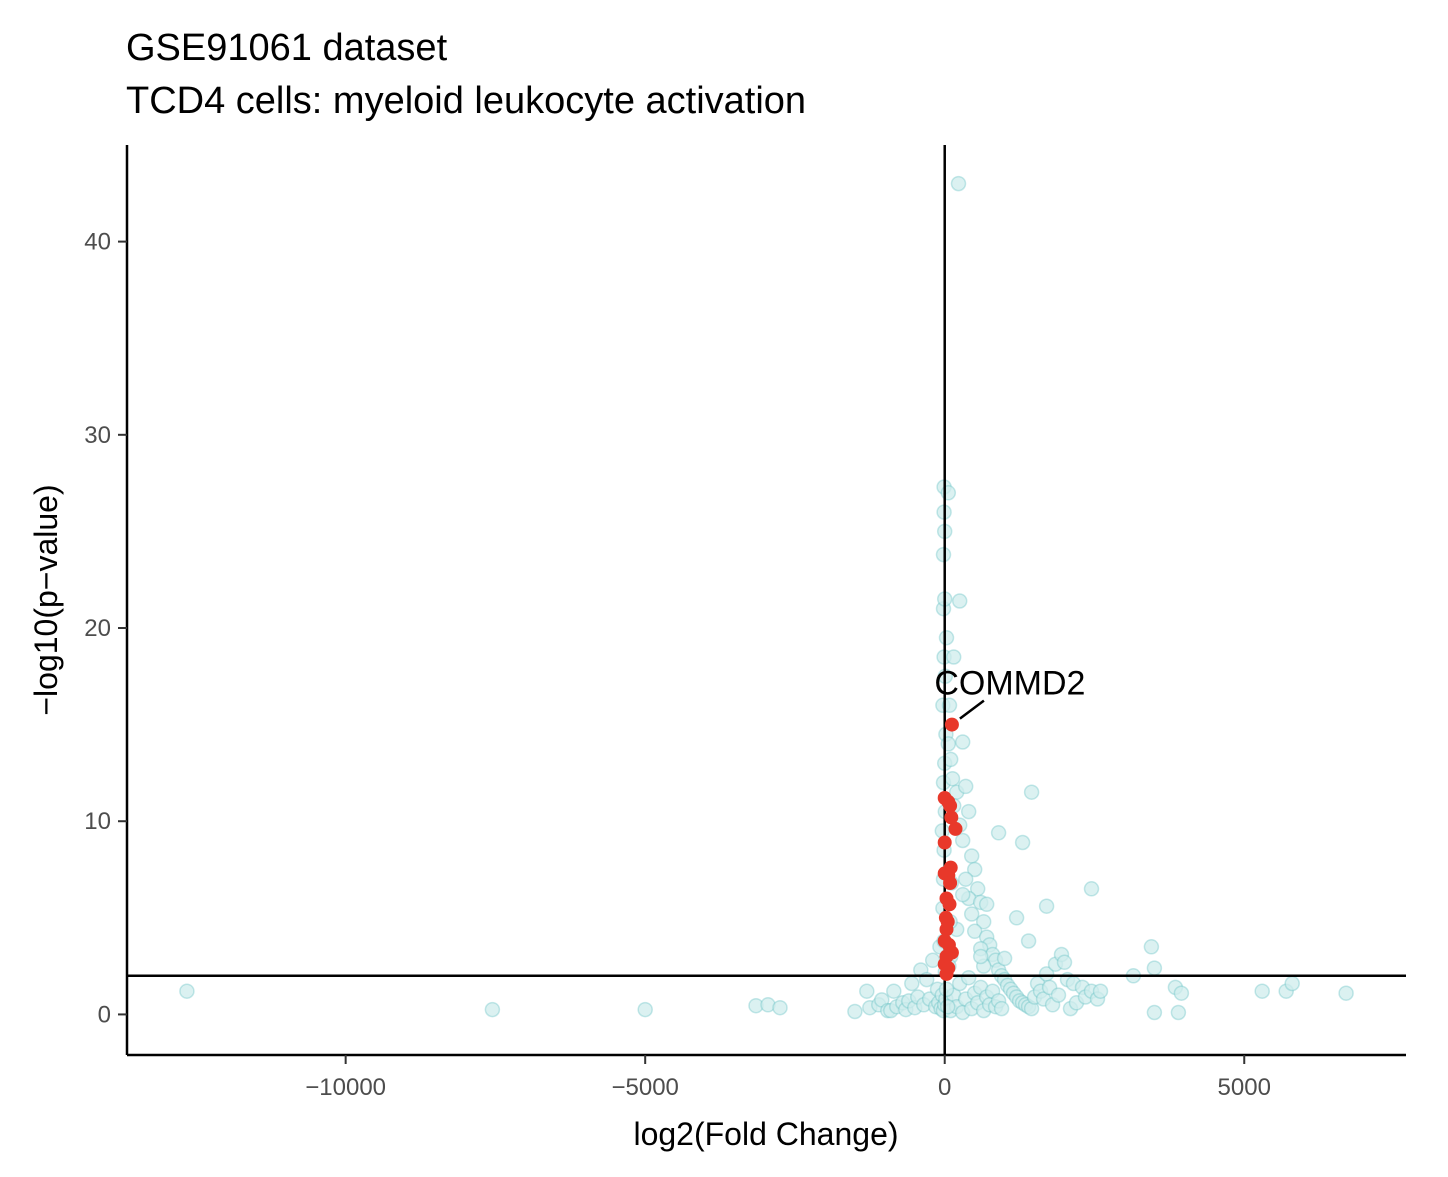 This screenshot has height=1177, width=1448. What do you see at coordinates (944, 1087) in the screenshot?
I see `x-tick-label-2: 0` at bounding box center [944, 1087].